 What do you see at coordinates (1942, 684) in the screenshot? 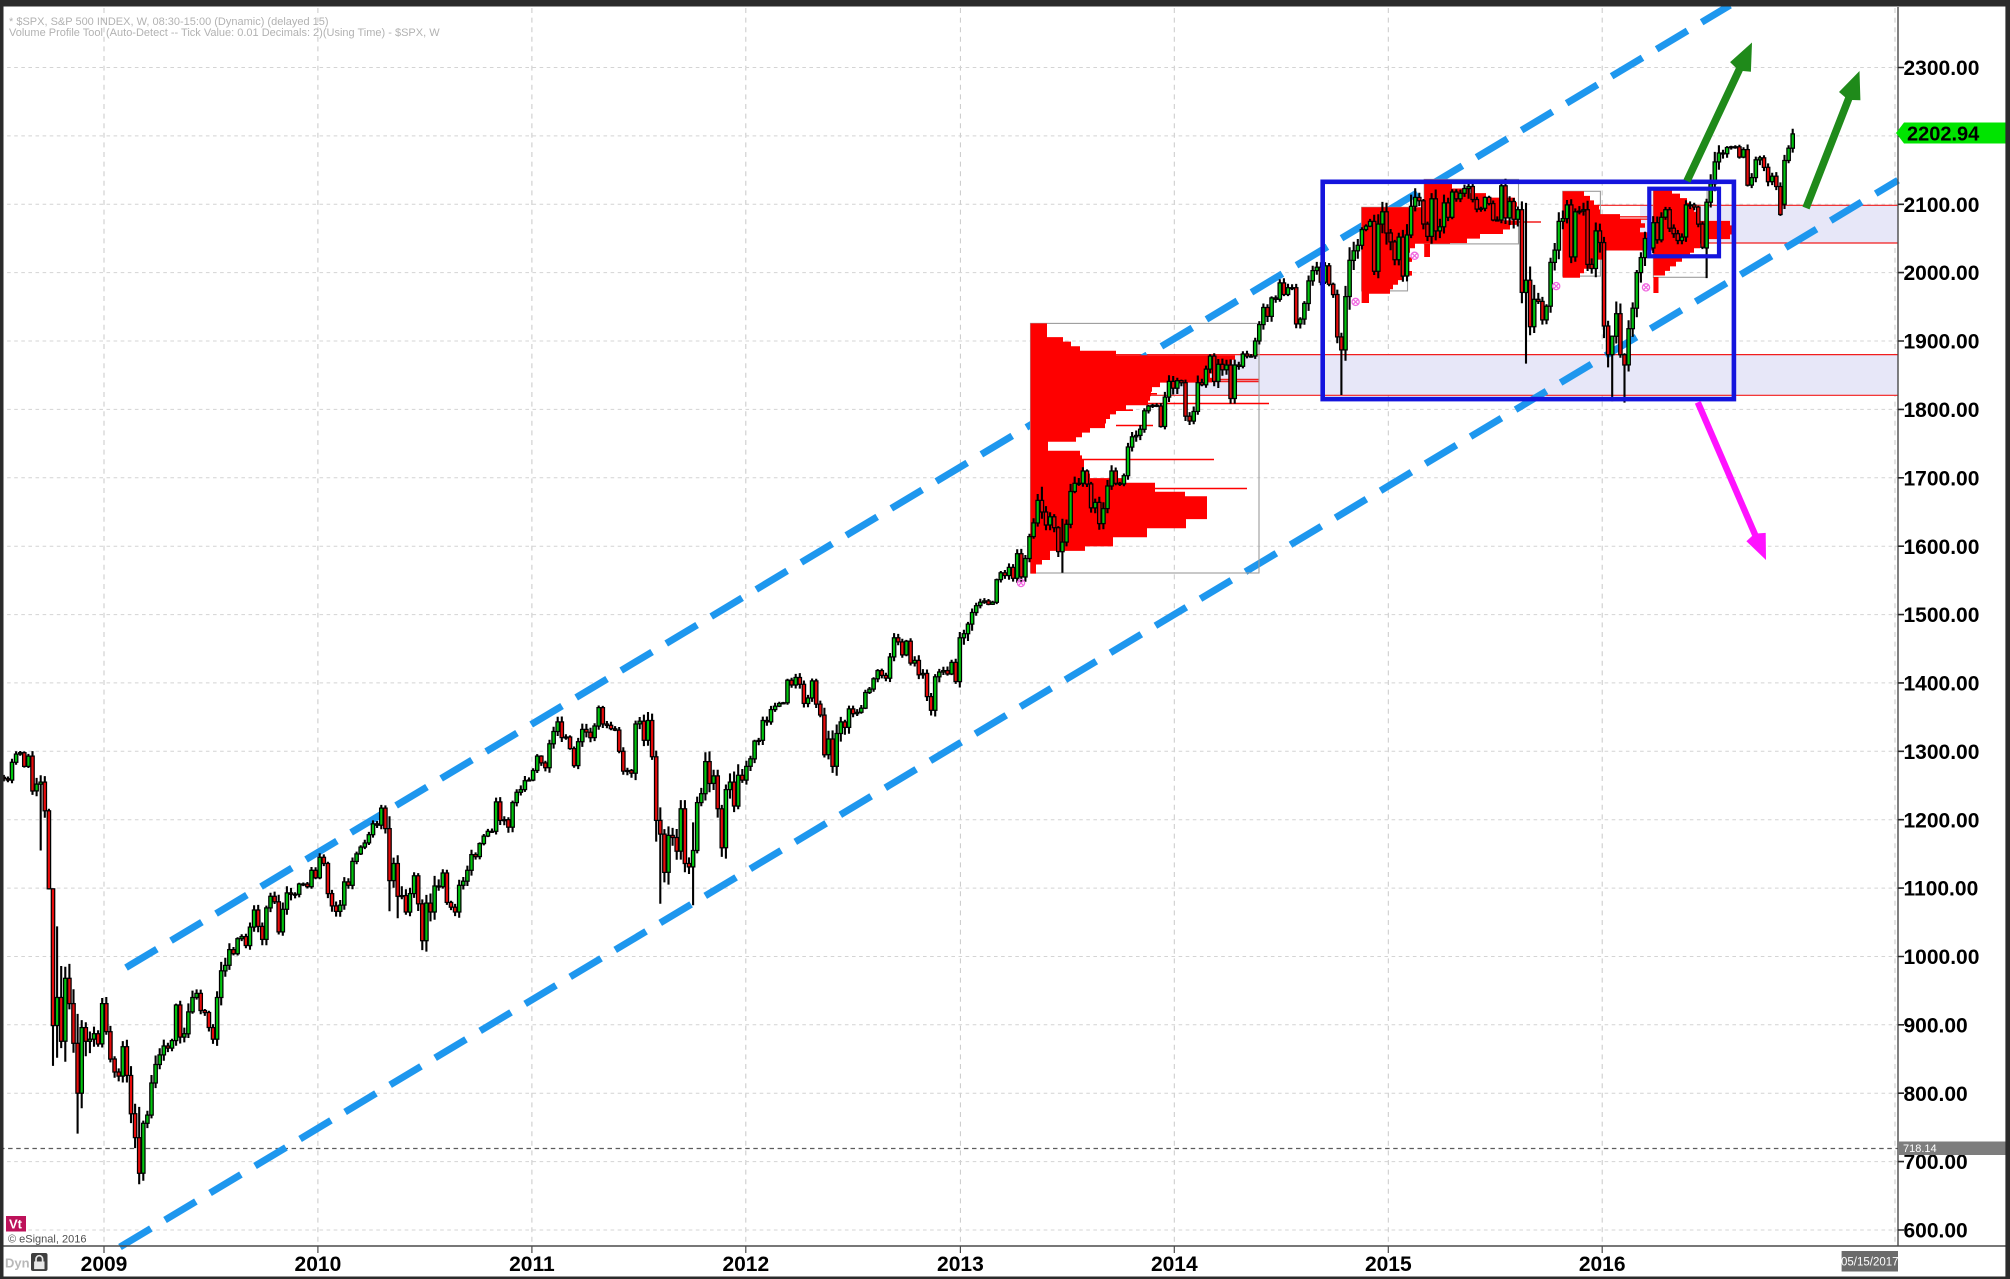
I see `svg-text: 1400.00` at bounding box center [1942, 684].